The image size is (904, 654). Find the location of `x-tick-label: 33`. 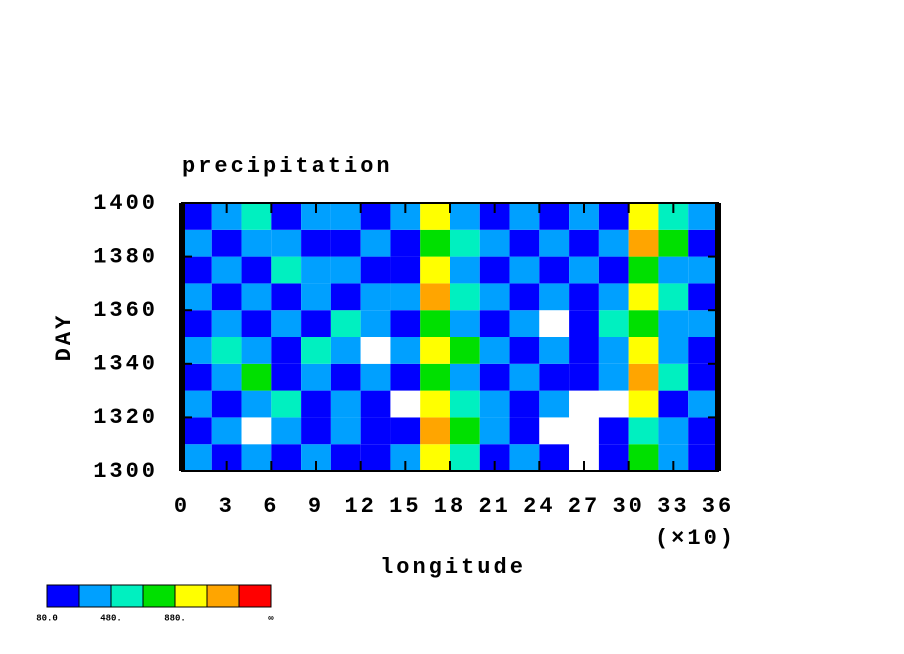

x-tick-label: 33 is located at coordinates (673, 506).